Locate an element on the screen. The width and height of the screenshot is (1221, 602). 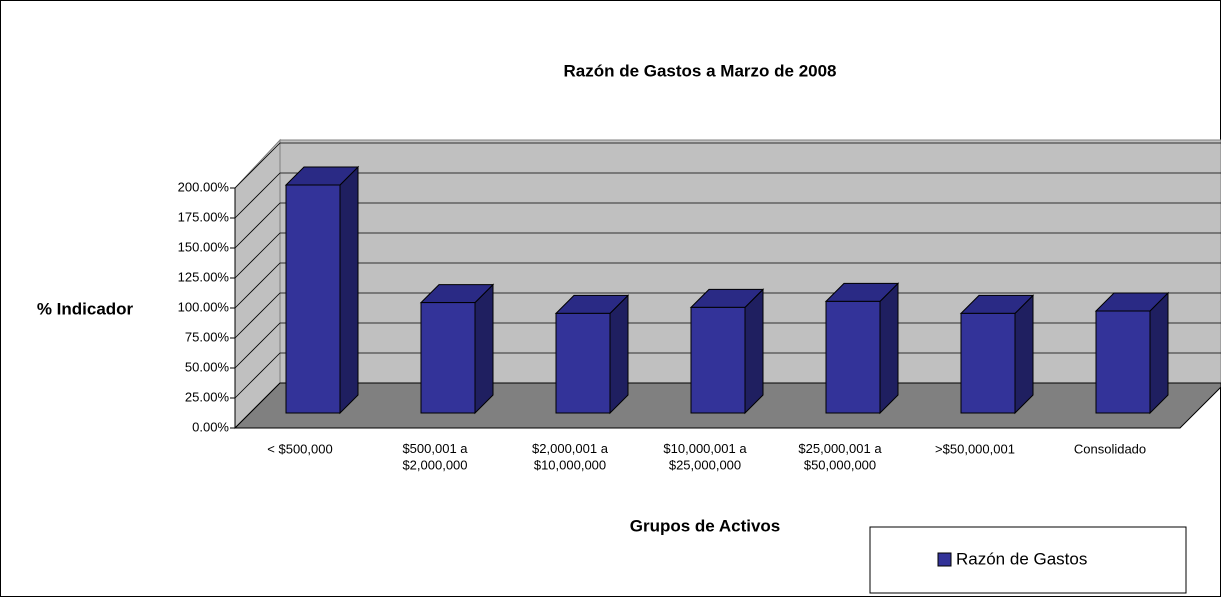
y-tick-label: 25.00% is located at coordinates (207, 396).